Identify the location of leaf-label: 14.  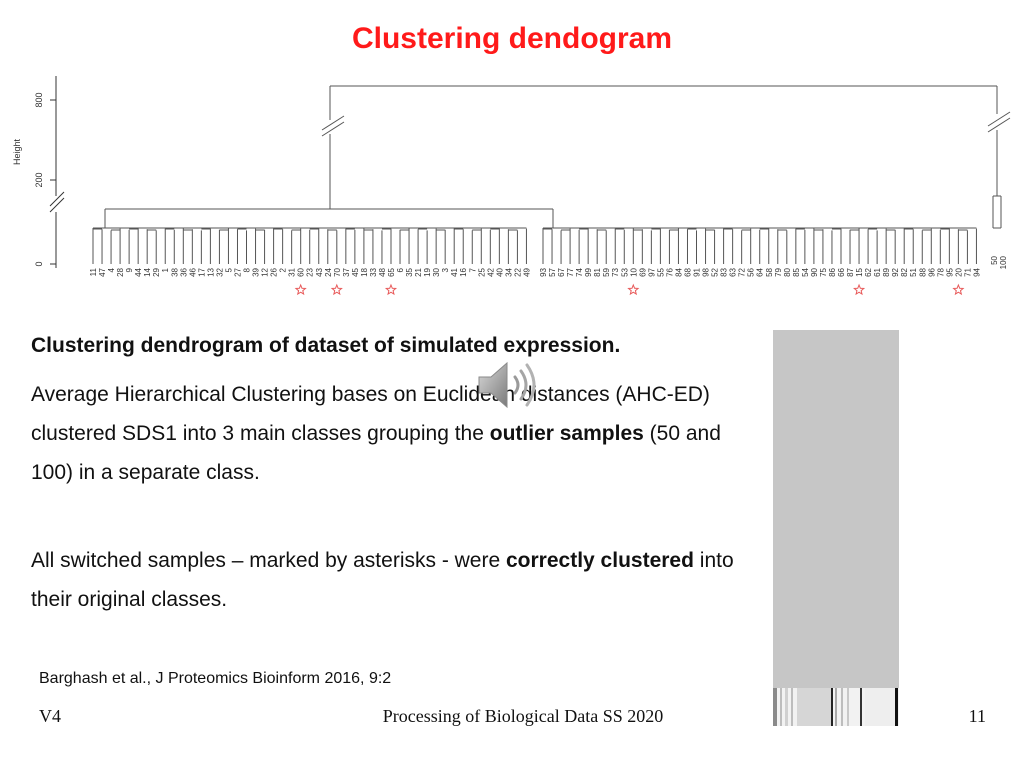
(147, 271).